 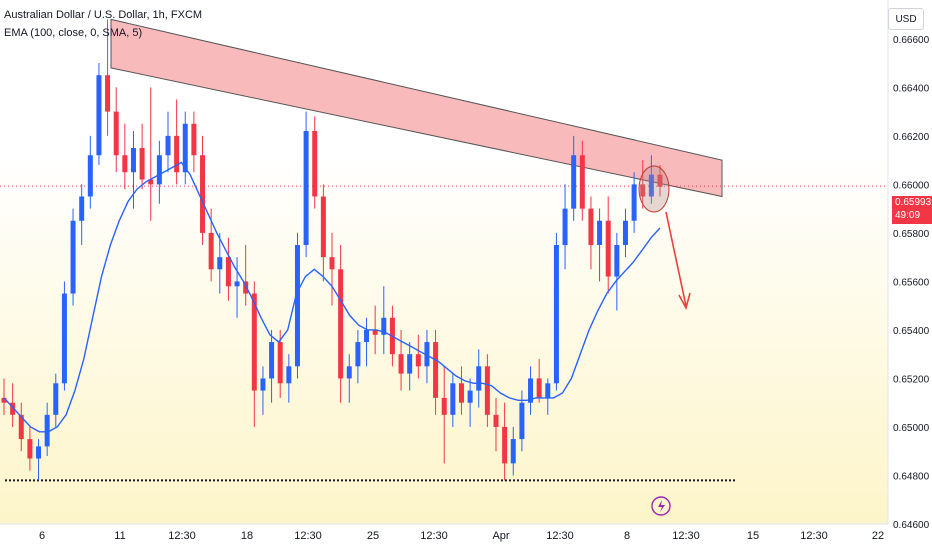 What do you see at coordinates (911, 476) in the screenshot?
I see `y-tick-label: 0.64800` at bounding box center [911, 476].